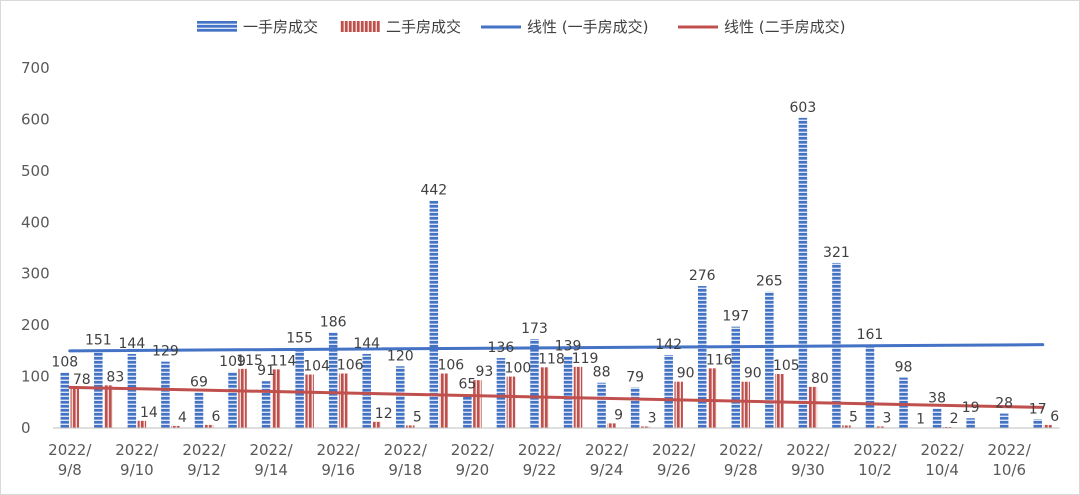 This screenshot has width=1080, height=495. I want to click on data-label-new-home: 120, so click(400, 356).